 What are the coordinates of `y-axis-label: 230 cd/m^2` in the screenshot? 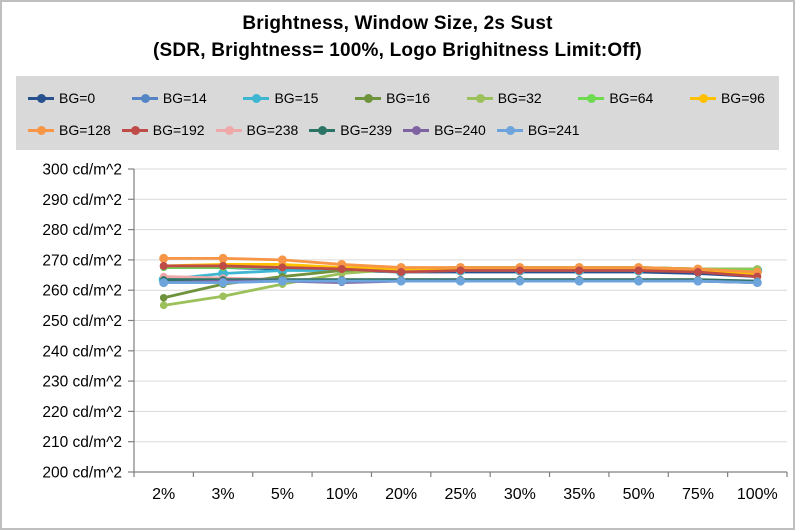 It's located at (82, 382).